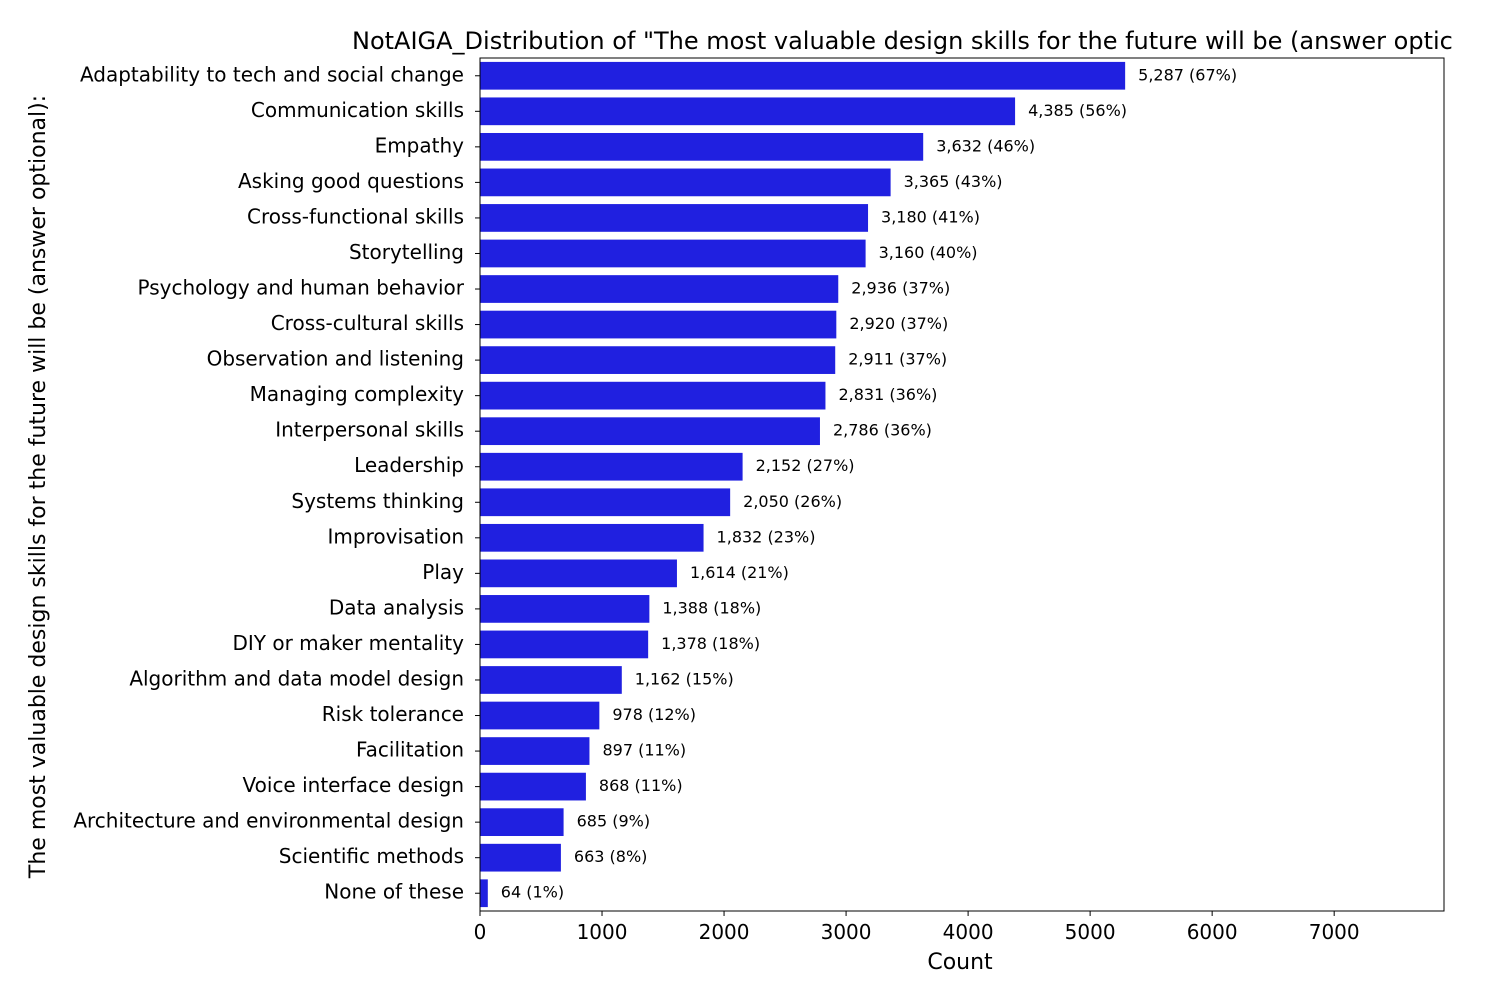  I want to click on data-label: 3,632 (46%), so click(985, 145).